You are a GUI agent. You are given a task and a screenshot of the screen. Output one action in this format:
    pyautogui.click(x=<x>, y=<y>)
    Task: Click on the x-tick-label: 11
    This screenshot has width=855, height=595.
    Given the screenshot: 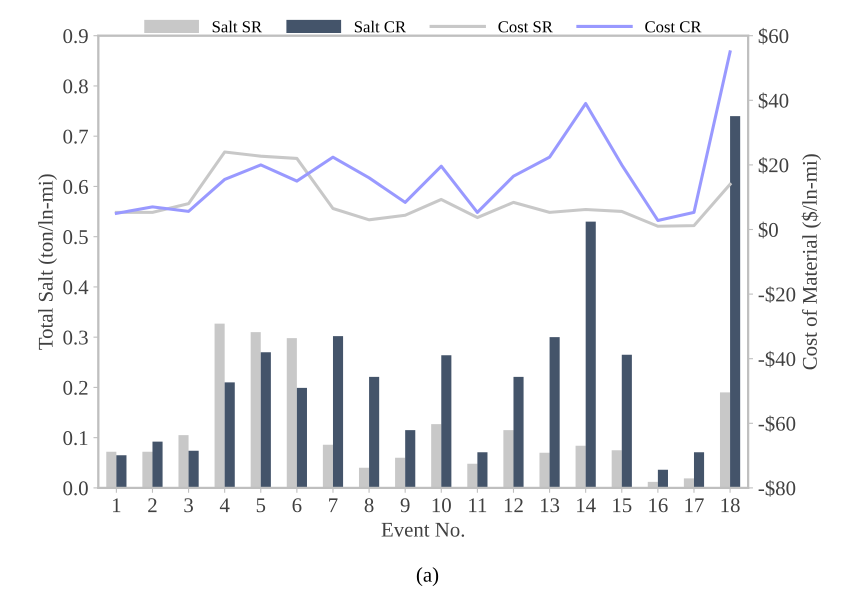 What is the action you would take?
    pyautogui.click(x=477, y=505)
    